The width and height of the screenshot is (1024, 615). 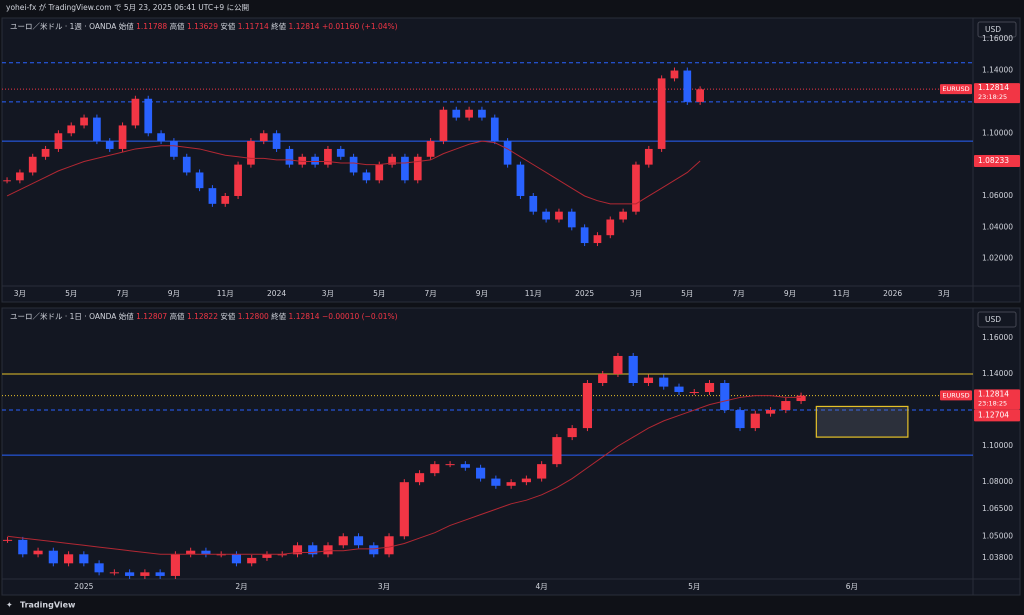 I want to click on y-tick-label: 1.06000, so click(x=997, y=195).